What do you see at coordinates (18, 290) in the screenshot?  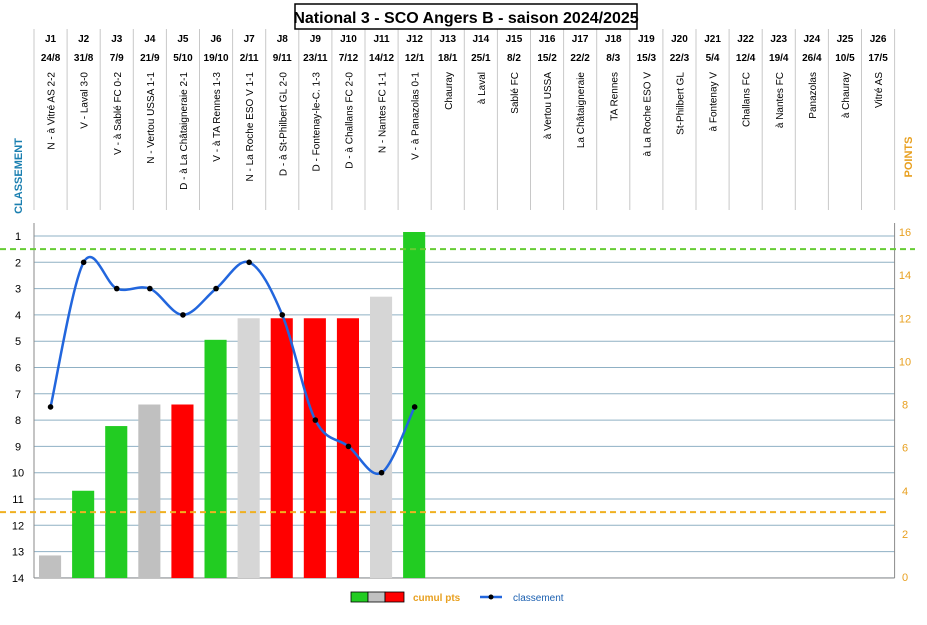 I see `left-tick-label: 3` at bounding box center [18, 290].